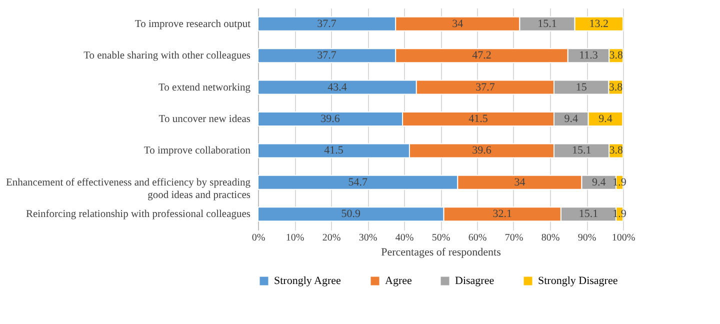 The width and height of the screenshot is (720, 324). I want to click on y-tick-label: To improve research output, so click(192, 24).